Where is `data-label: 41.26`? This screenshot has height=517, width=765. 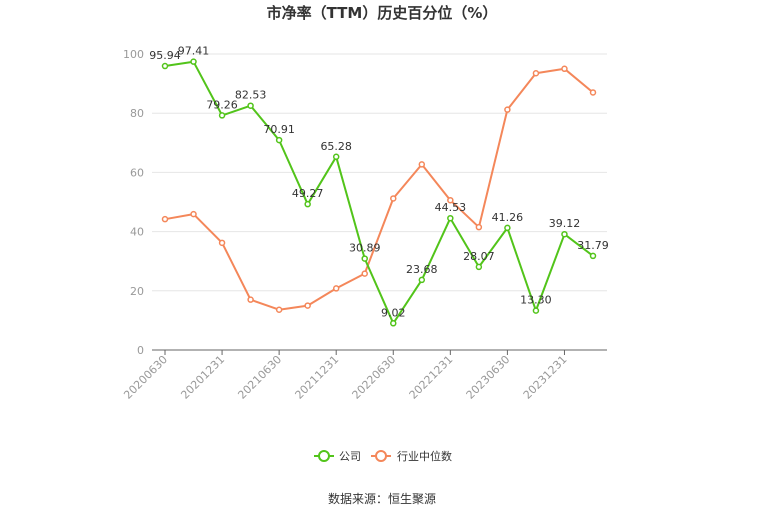 data-label: 41.26 is located at coordinates (508, 217).